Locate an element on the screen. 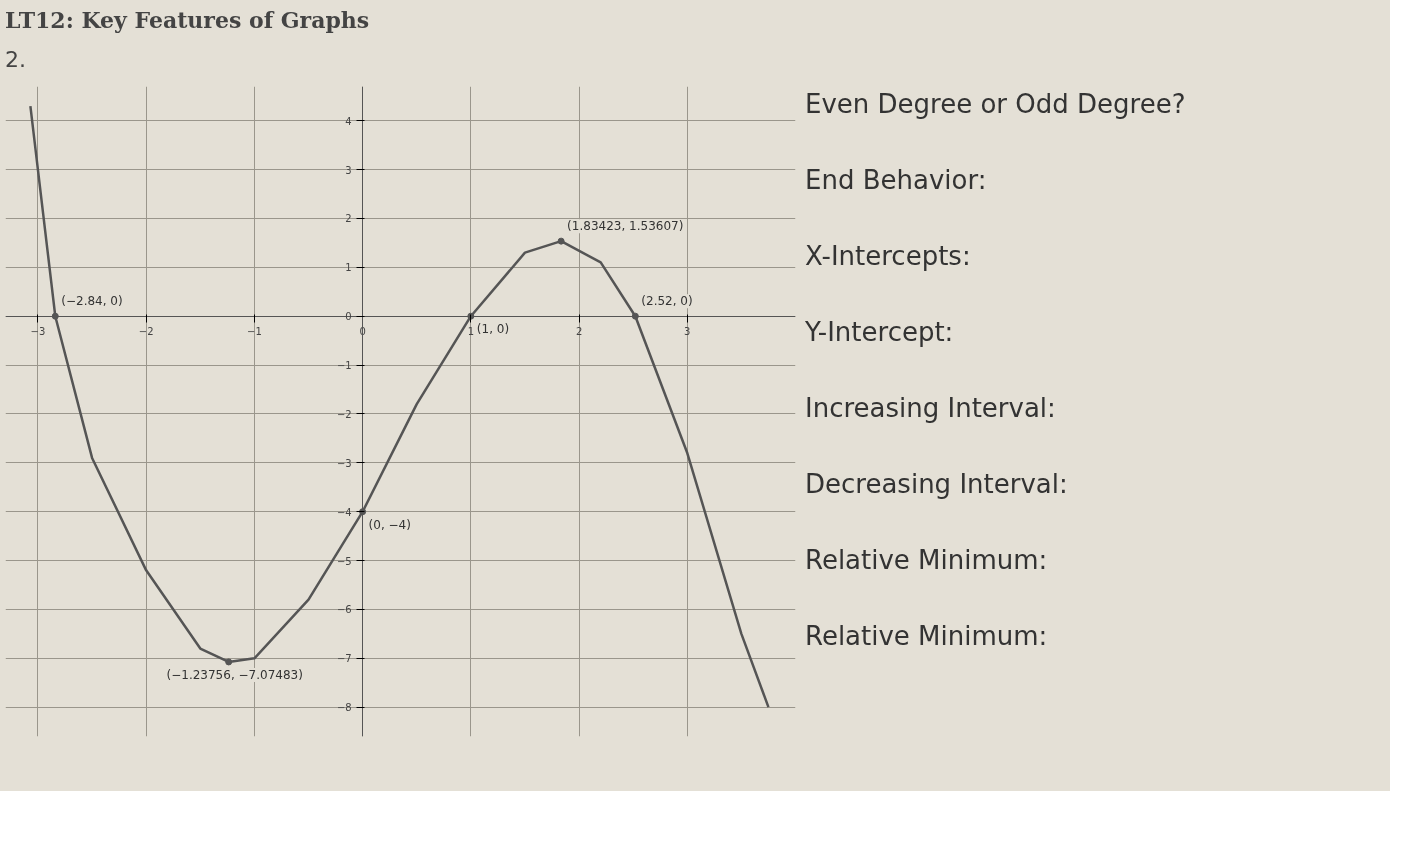 This screenshot has height=848, width=1412. y-tick-label: −7 is located at coordinates (344, 659).